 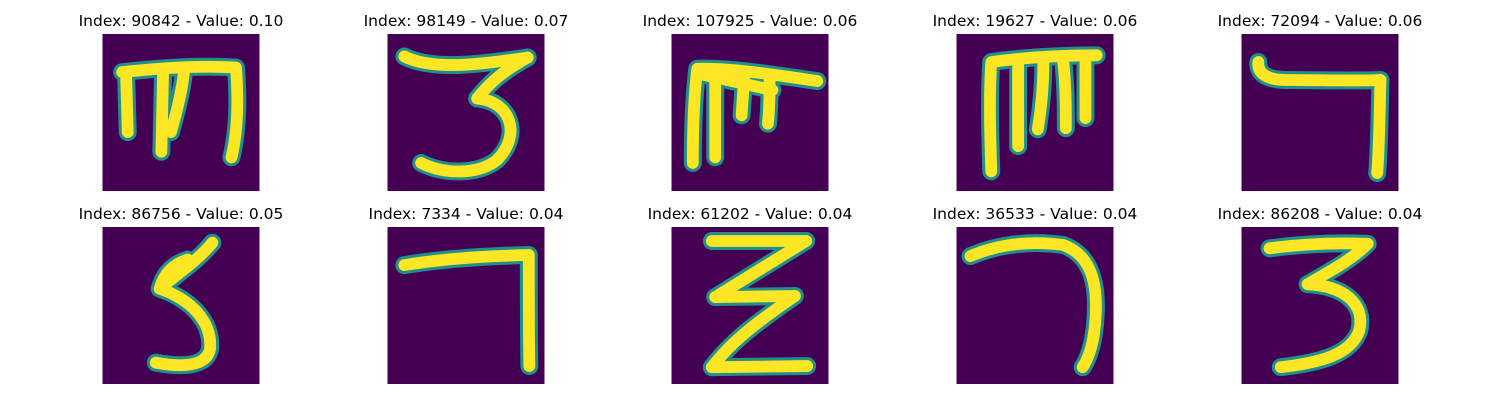 I want to click on panel-4: Index: 19627 - Value: 0.06, so click(x=1035, y=107).